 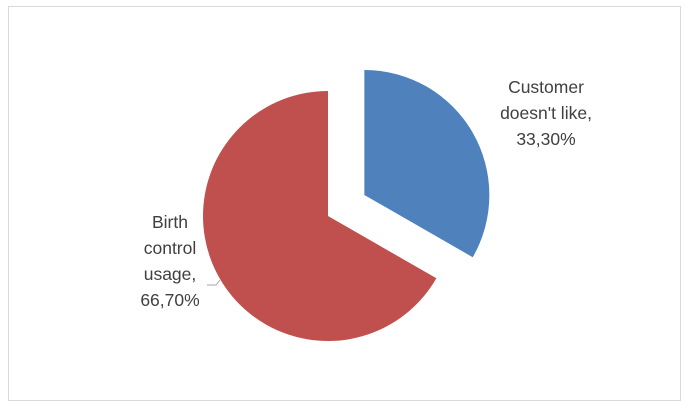 What do you see at coordinates (170, 222) in the screenshot?
I see `data-label-line: Birth` at bounding box center [170, 222].